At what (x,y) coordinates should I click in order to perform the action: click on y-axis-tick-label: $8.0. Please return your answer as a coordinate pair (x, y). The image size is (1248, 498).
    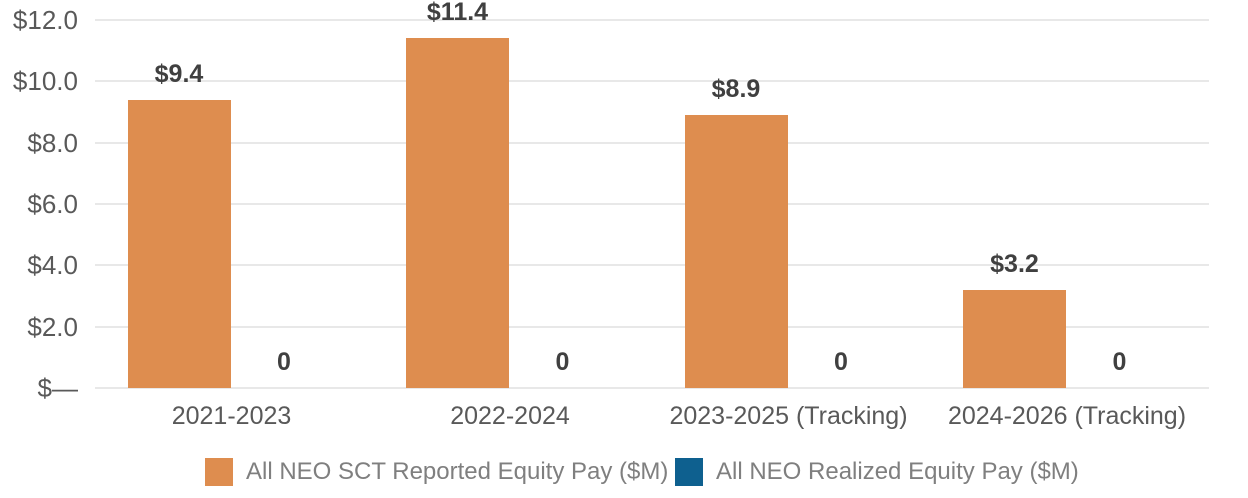
    Looking at the image, I should click on (52, 142).